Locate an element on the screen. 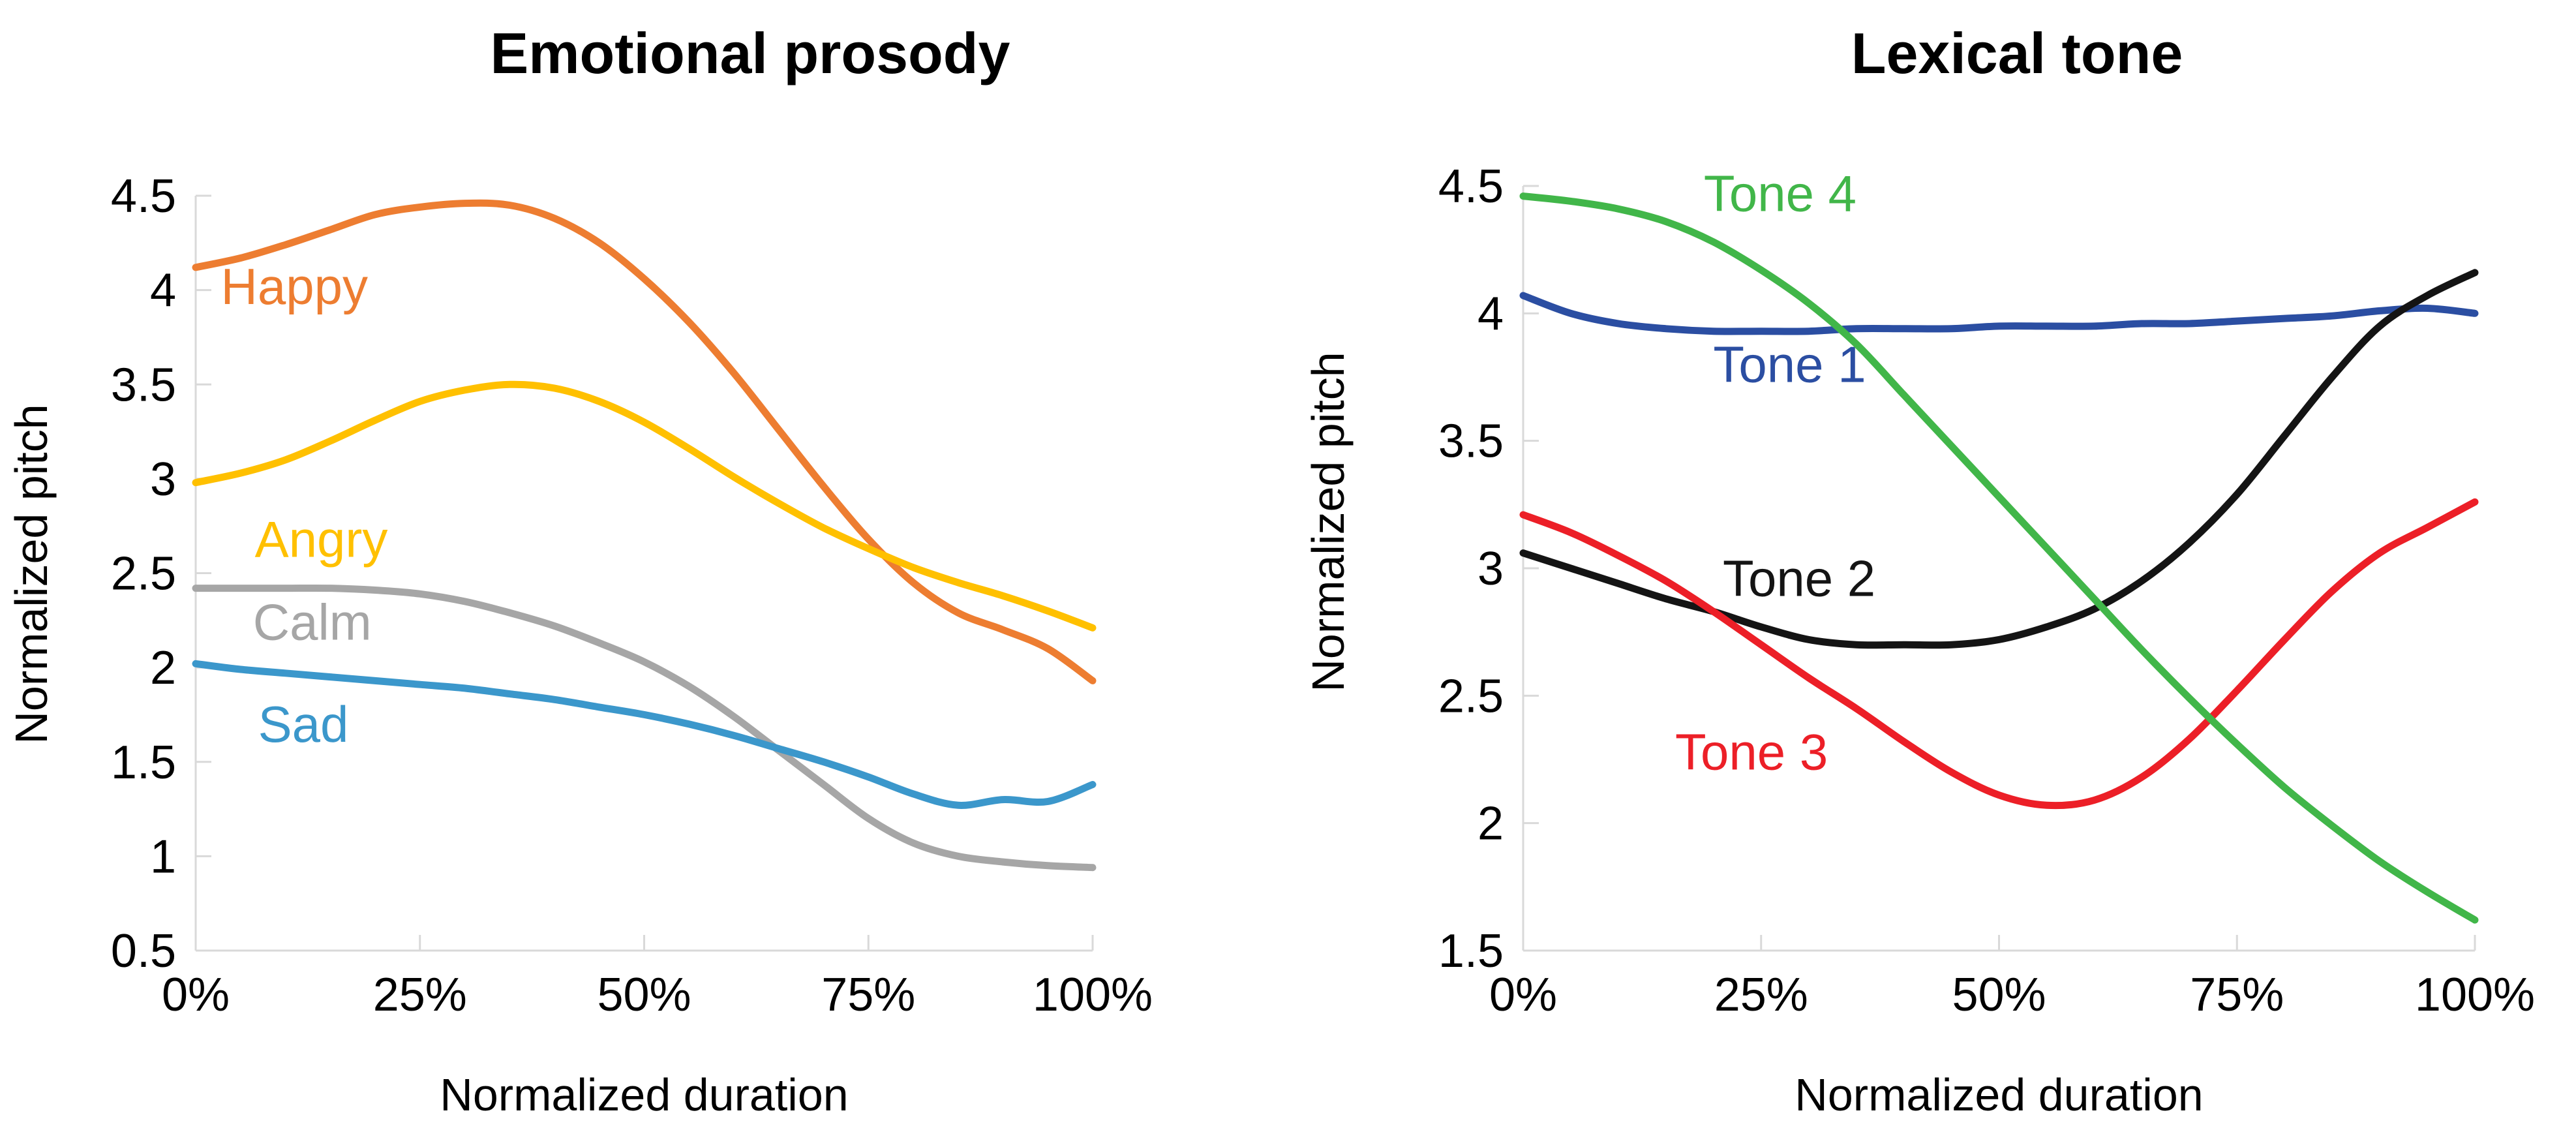 The width and height of the screenshot is (2576, 1145). series-line-angry is located at coordinates (645, 506).